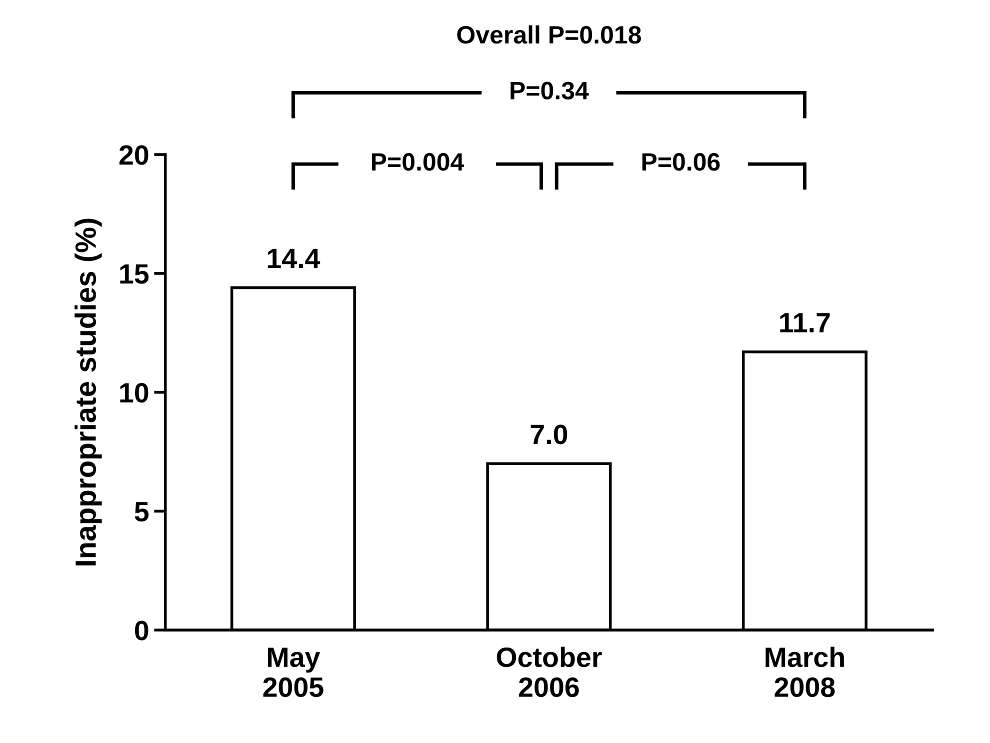 The height and width of the screenshot is (743, 990). Describe the element at coordinates (141, 630) in the screenshot. I see `y-tick-label: 0` at that location.